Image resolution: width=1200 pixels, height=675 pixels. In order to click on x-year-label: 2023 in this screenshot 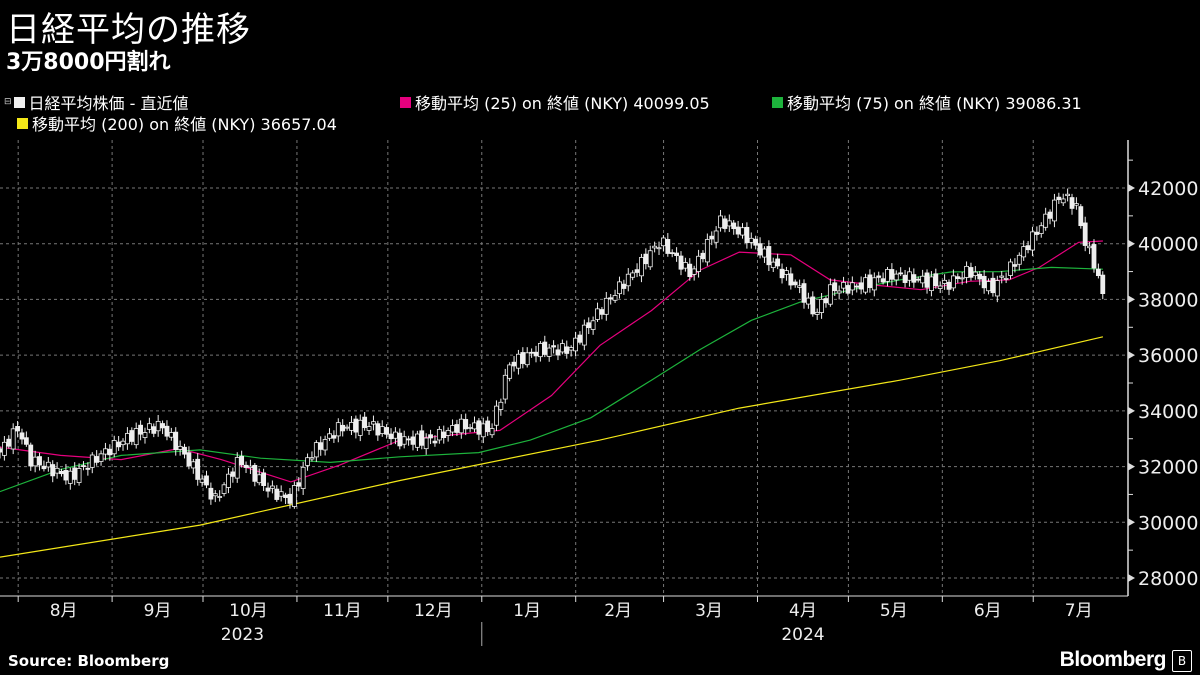, I will do `click(242, 635)`.